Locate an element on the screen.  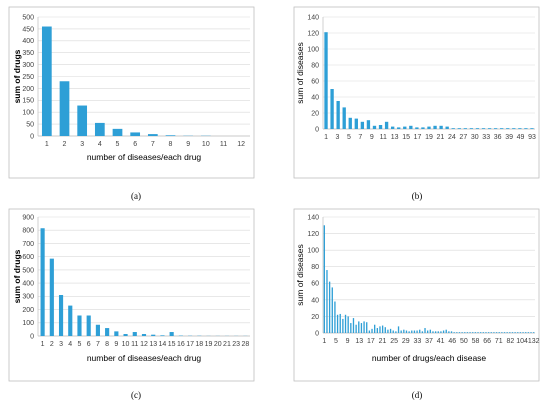
x-tick-label: 12 is located at coordinates (144, 344).